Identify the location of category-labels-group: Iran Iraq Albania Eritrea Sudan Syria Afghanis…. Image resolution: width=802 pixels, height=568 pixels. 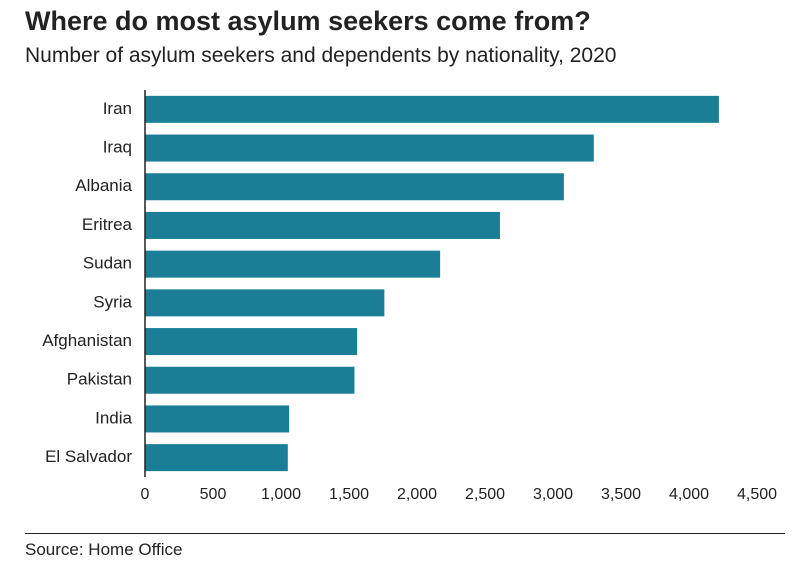
(87, 282).